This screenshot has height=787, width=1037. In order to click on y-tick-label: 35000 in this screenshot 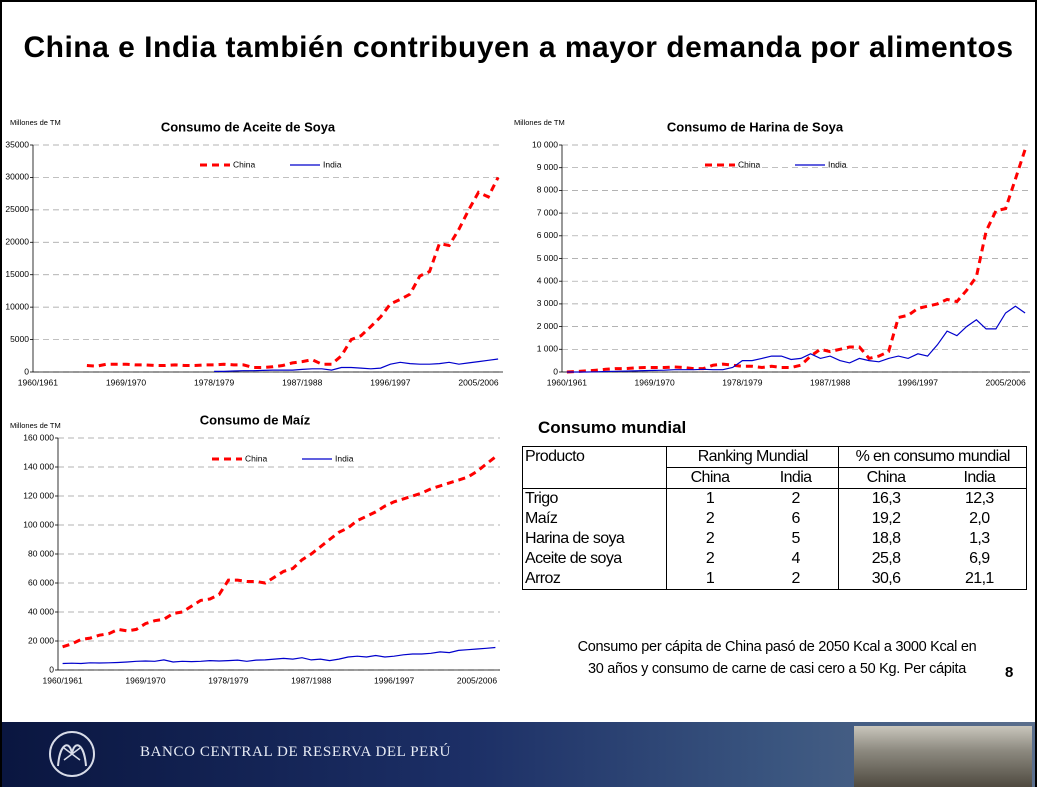, I will do `click(17, 144)`.